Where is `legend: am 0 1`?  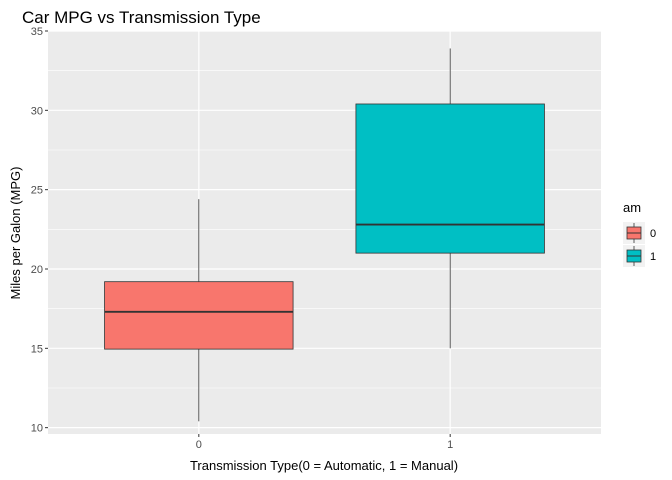
legend: am 0 1 is located at coordinates (639, 233).